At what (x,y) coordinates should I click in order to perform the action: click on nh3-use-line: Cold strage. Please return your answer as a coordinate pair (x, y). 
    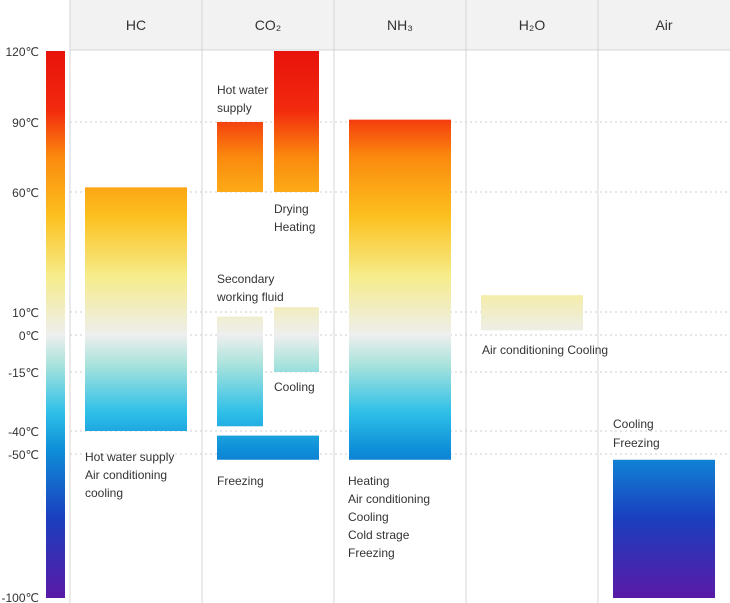
    Looking at the image, I should click on (379, 535).